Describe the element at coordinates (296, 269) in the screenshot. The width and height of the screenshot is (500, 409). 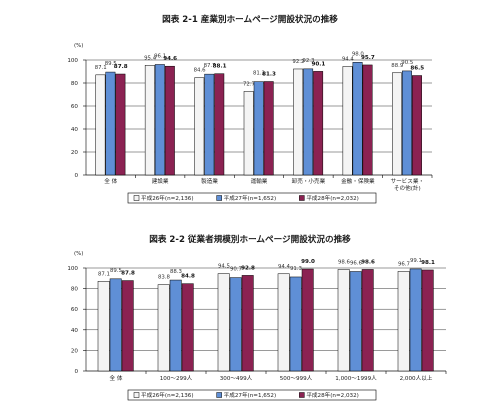
I see `data-label: 91.3` at that location.